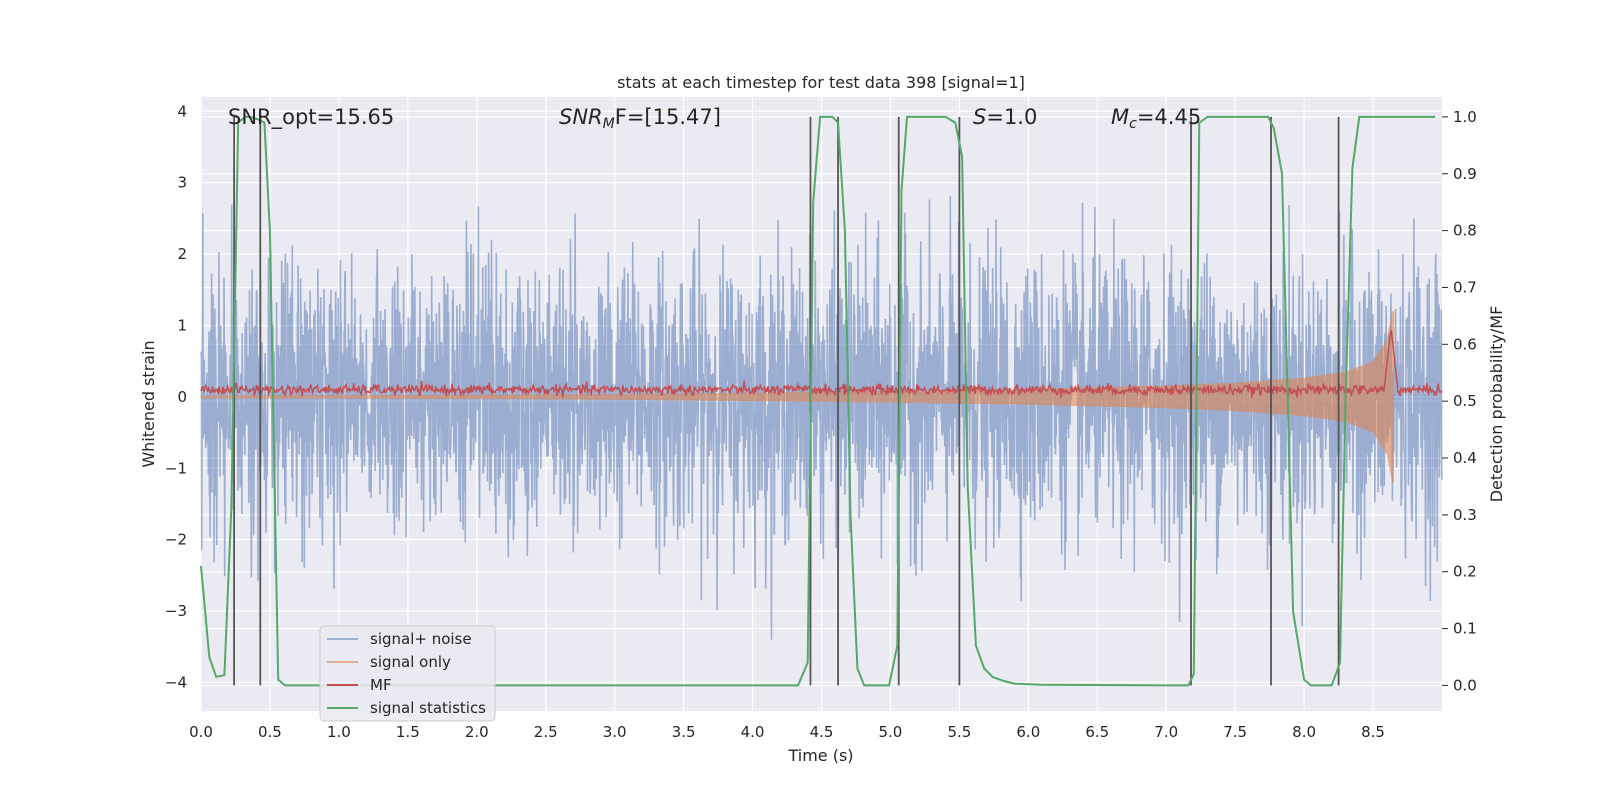 Image resolution: width=1600 pixels, height=804 pixels. What do you see at coordinates (1028, 732) in the screenshot?
I see `x-tick-label: 6.0` at bounding box center [1028, 732].